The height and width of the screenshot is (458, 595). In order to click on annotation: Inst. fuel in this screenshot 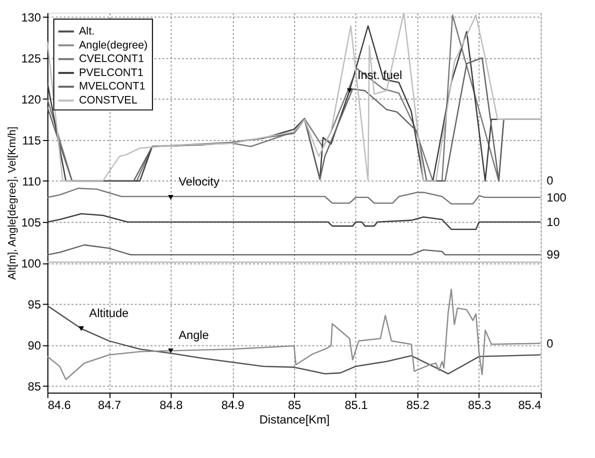, I will do `click(379, 75)`.